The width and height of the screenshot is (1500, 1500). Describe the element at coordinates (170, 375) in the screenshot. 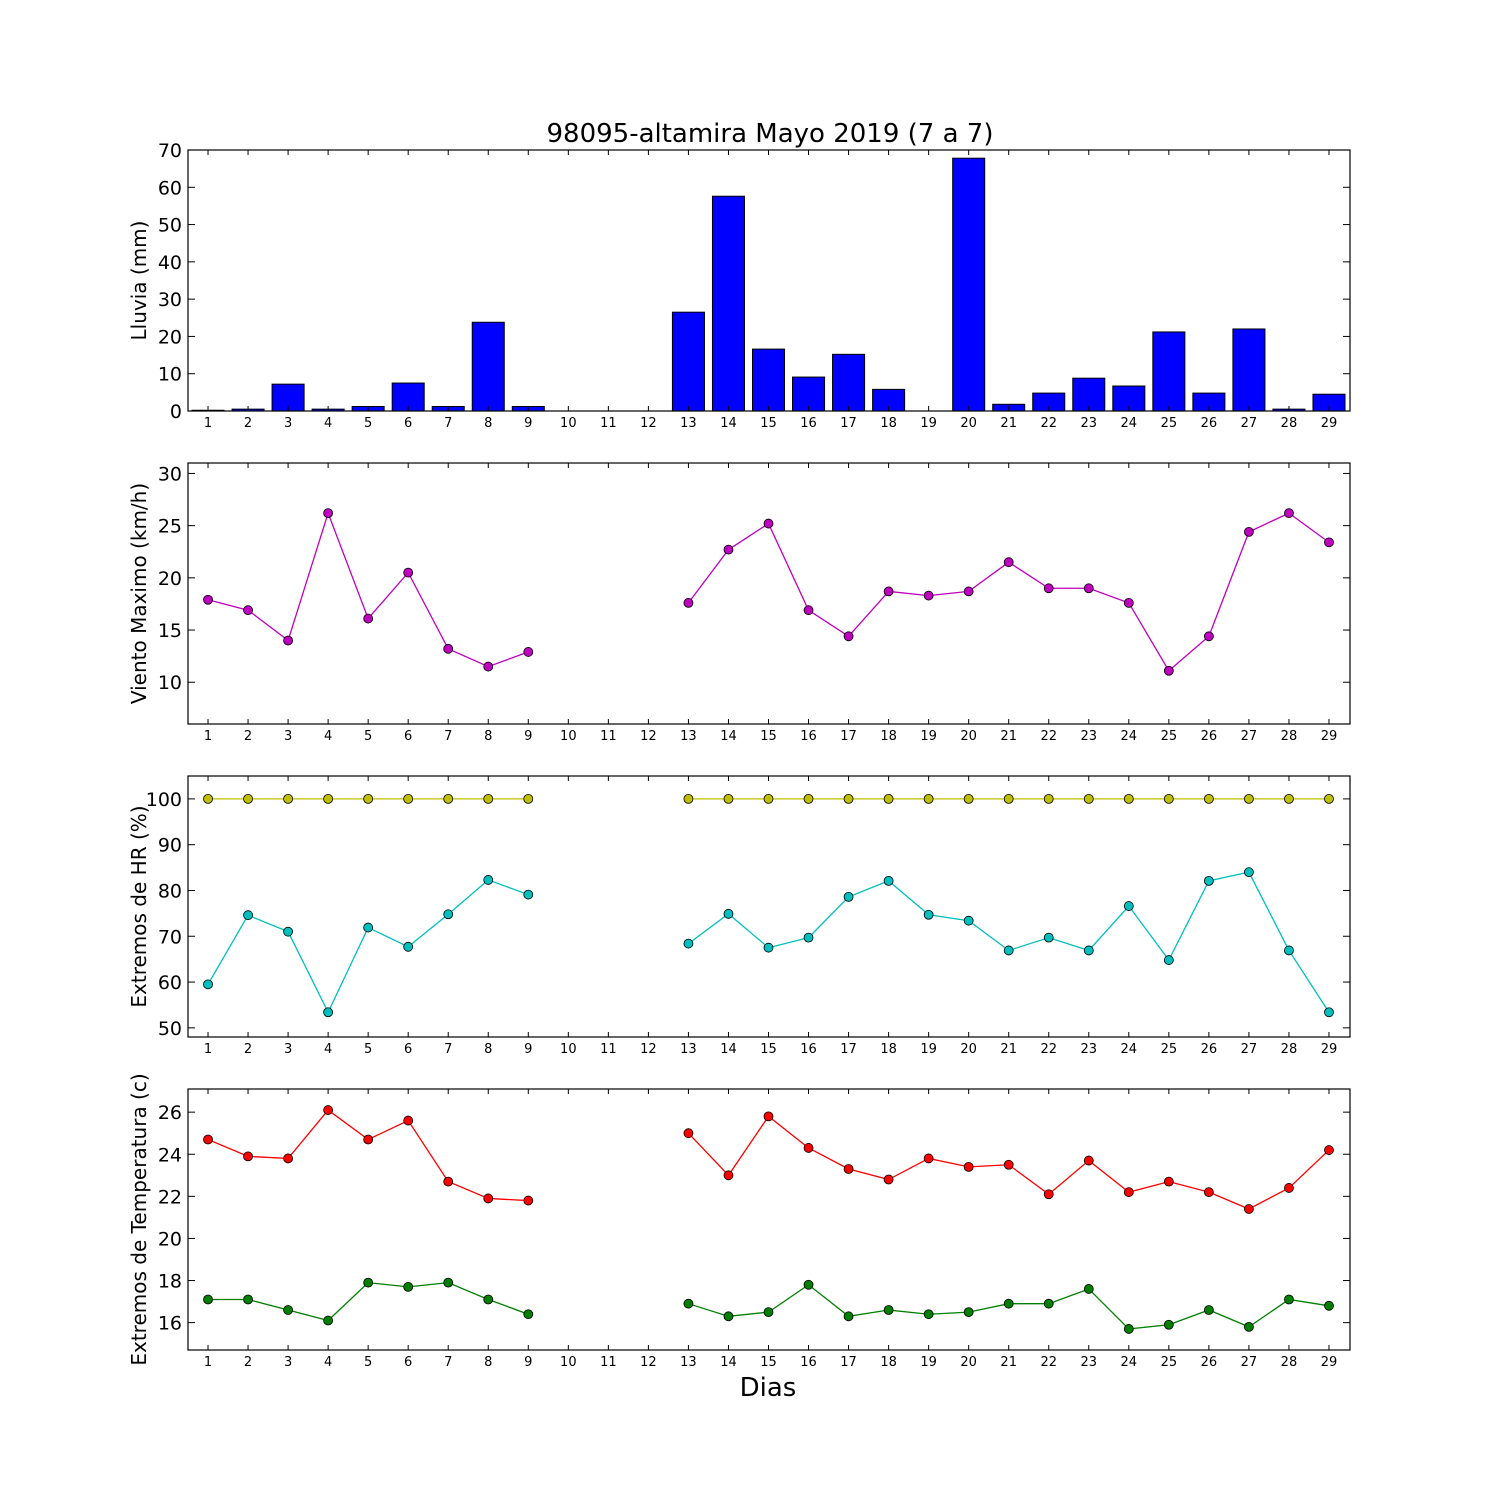

I see `y-tick-label: 10` at that location.